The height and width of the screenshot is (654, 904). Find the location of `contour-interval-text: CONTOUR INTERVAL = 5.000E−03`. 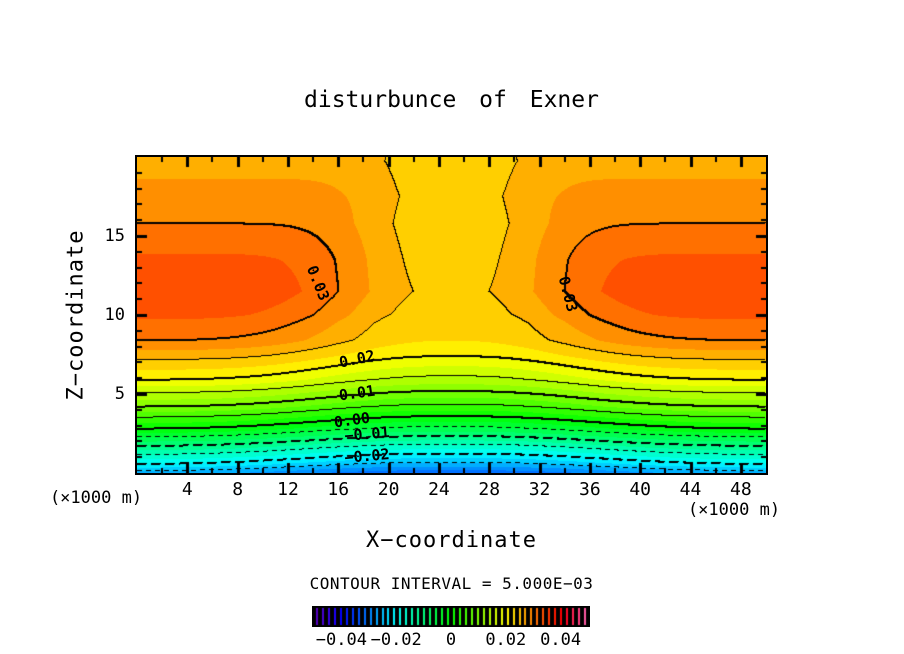

contour-interval-text: CONTOUR INTERVAL = 5.000E−03 is located at coordinates (451, 583).